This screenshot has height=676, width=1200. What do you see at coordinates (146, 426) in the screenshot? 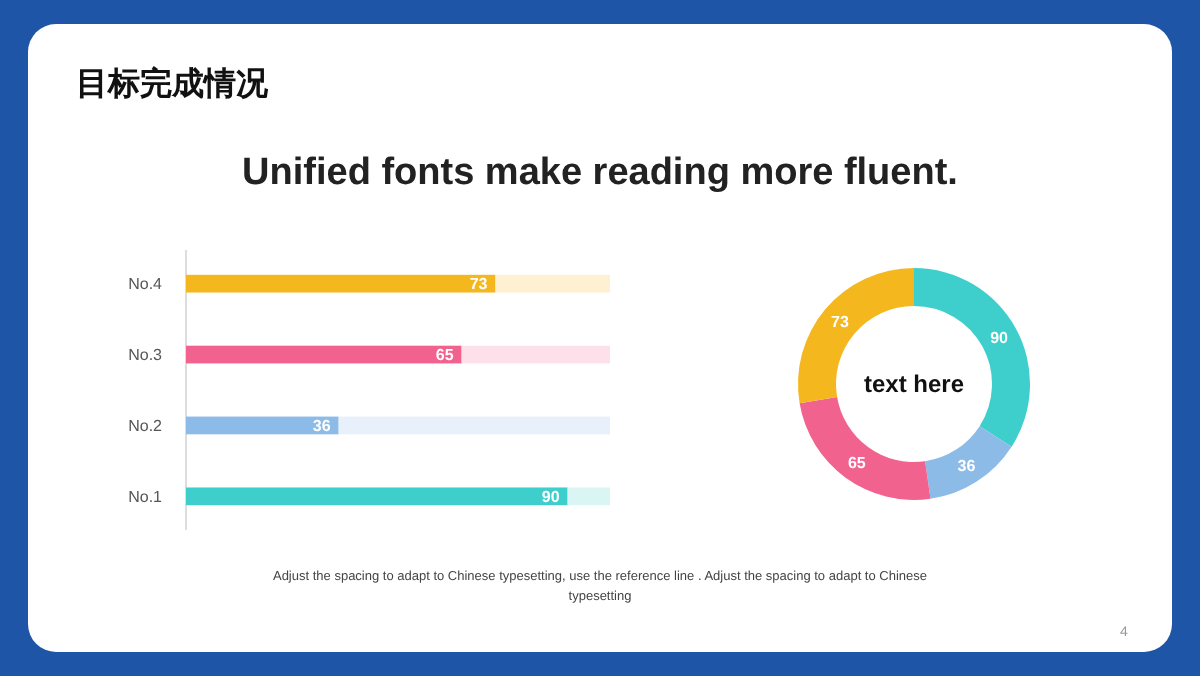
I see `y-tick-label: No.2` at bounding box center [146, 426].